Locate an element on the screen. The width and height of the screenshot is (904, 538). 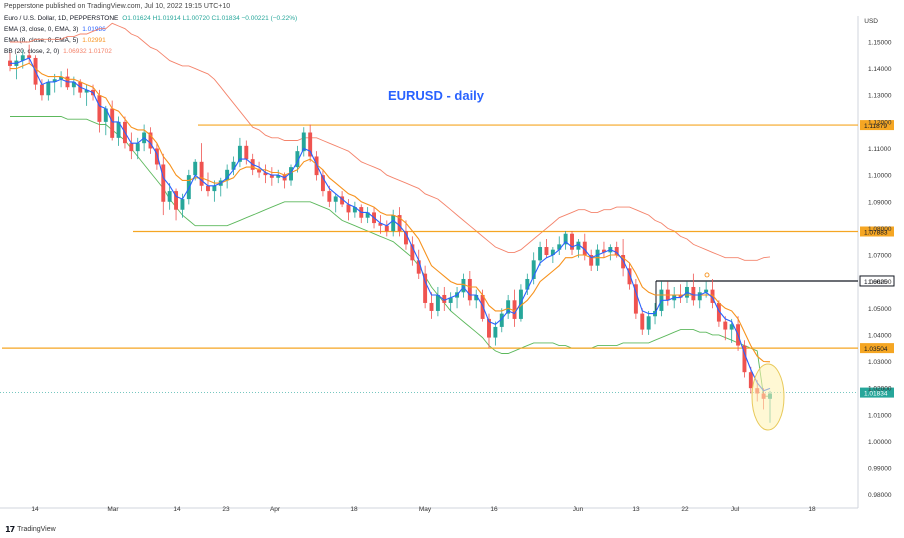
level-price-label: 1.03504 is located at coordinates (876, 349).